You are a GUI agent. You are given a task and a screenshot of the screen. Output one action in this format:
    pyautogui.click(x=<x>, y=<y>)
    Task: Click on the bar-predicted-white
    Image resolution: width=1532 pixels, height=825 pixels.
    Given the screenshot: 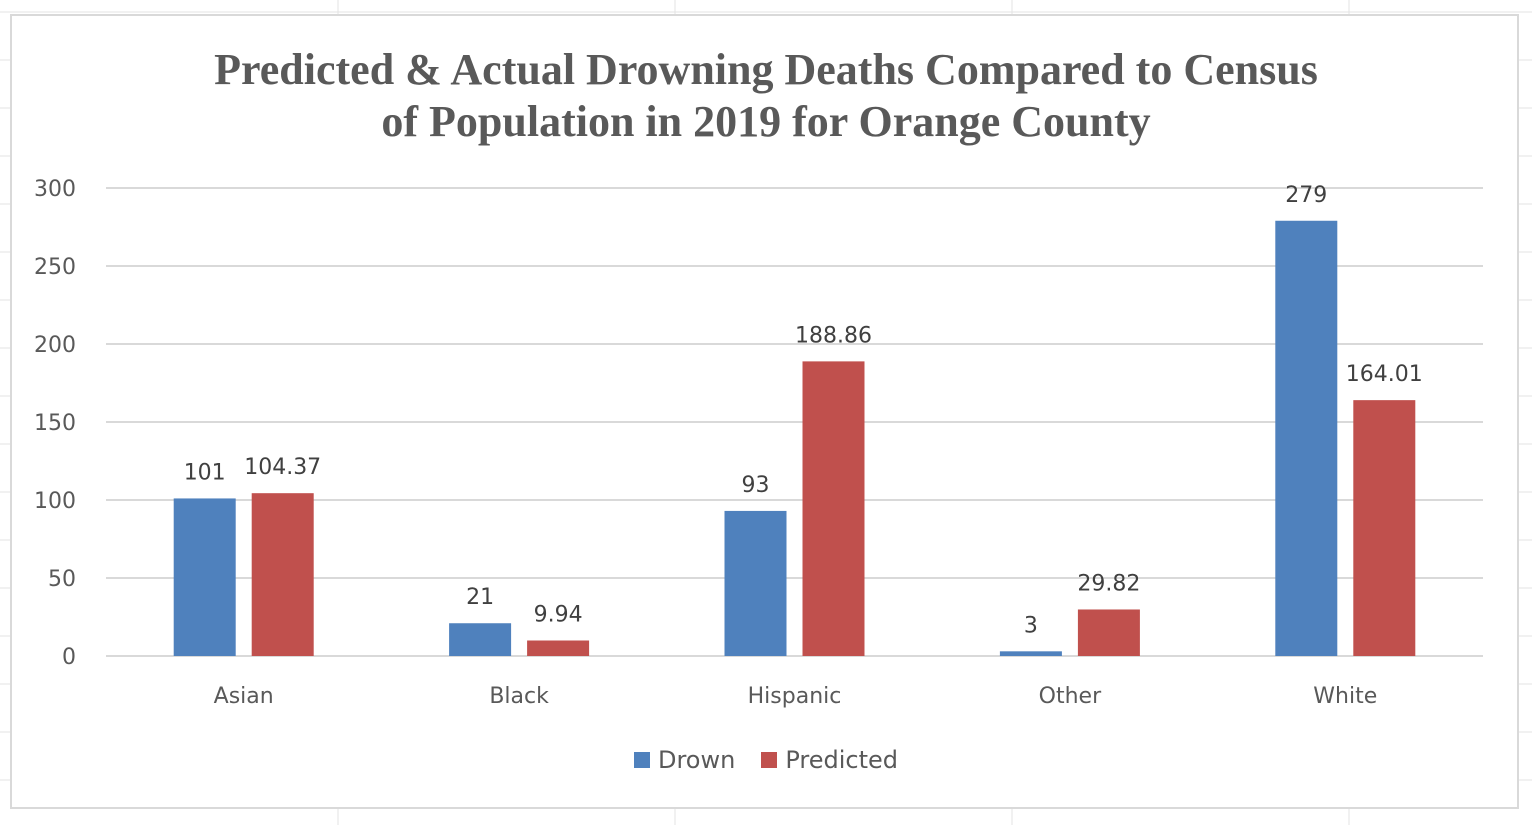 What is the action you would take?
    pyautogui.click(x=1384, y=528)
    